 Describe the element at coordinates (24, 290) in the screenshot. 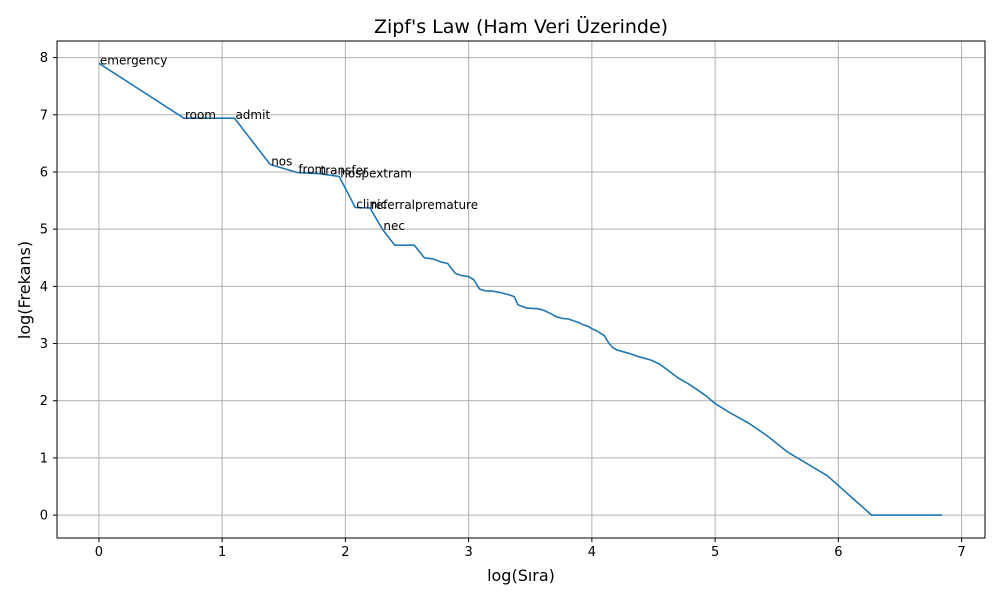

I see `y-axis-label: log(Frekans)` at that location.